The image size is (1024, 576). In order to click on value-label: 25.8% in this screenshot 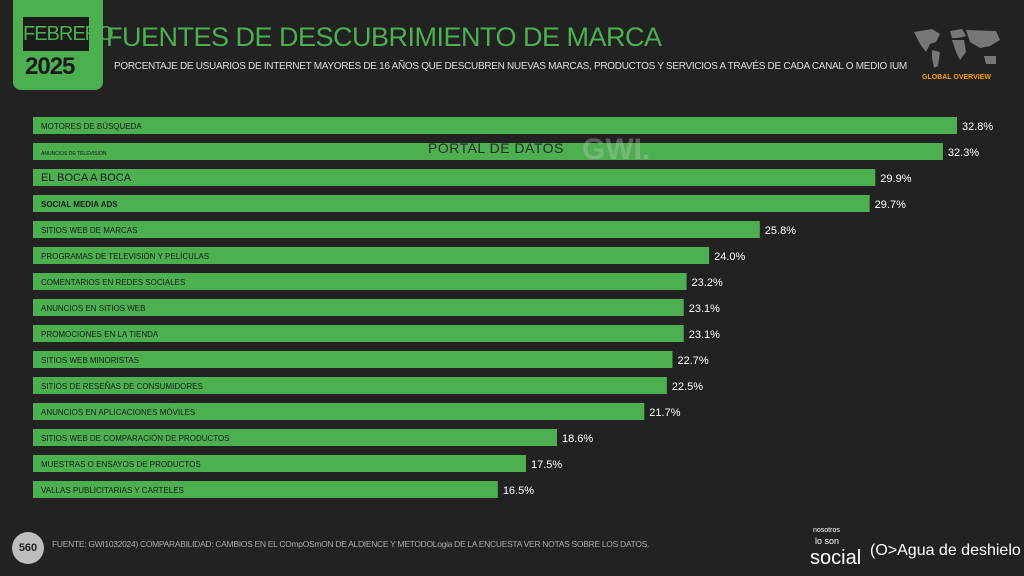, I will do `click(780, 231)`.